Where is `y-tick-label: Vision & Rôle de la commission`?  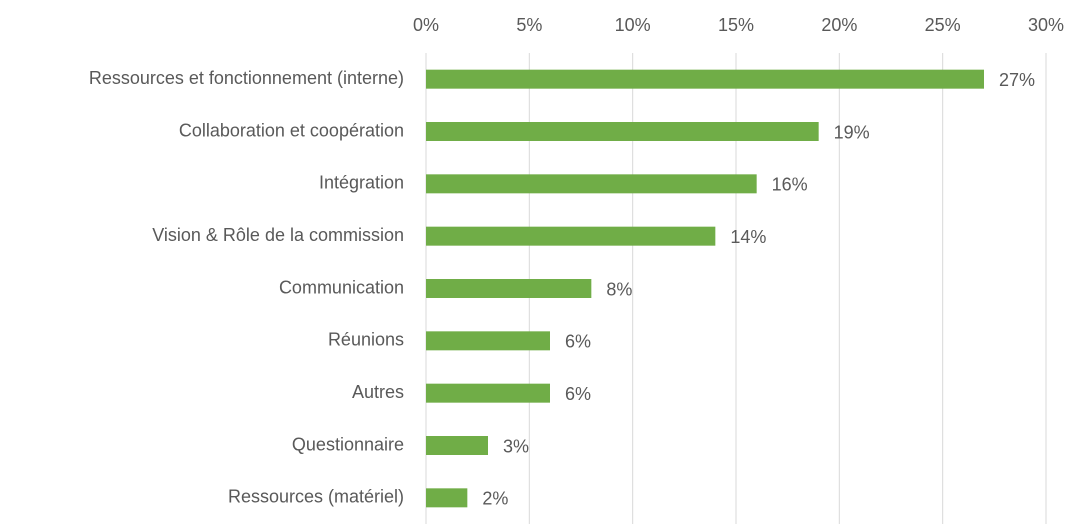 y-tick-label: Vision & Rôle de la commission is located at coordinates (278, 235).